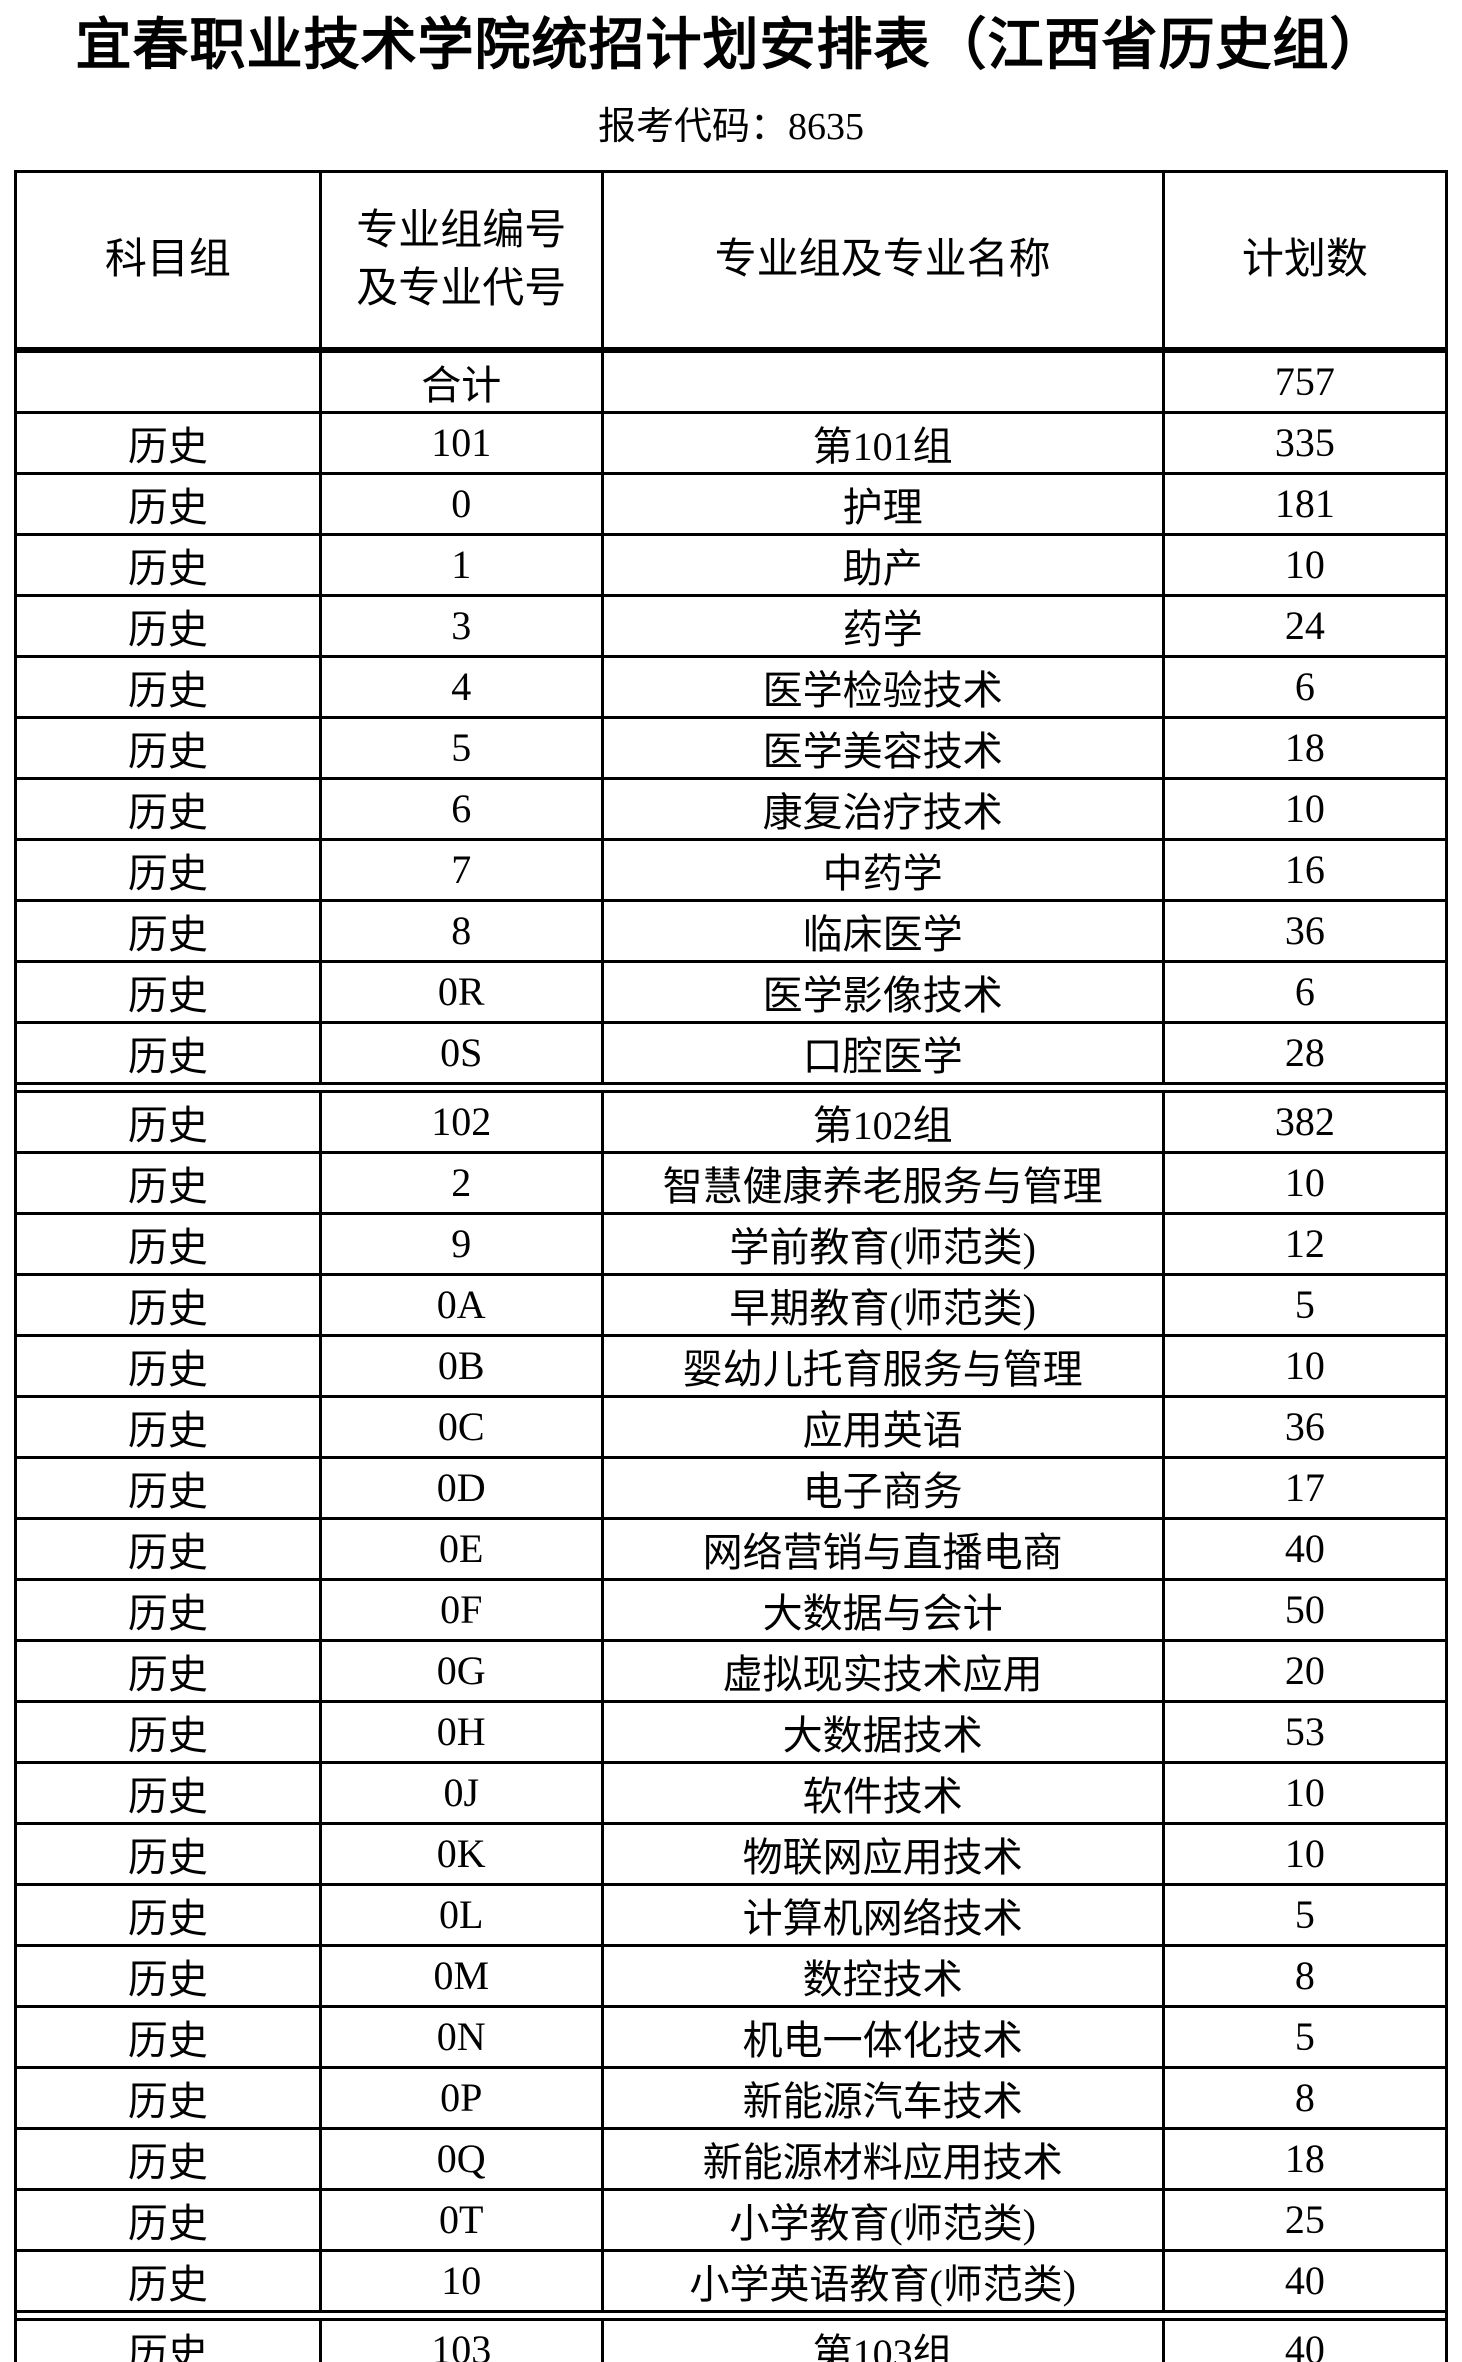  What do you see at coordinates (731, 2280) in the screenshot?
I see `table-row: 历史 10 小学英语教育(师范类) 40` at bounding box center [731, 2280].